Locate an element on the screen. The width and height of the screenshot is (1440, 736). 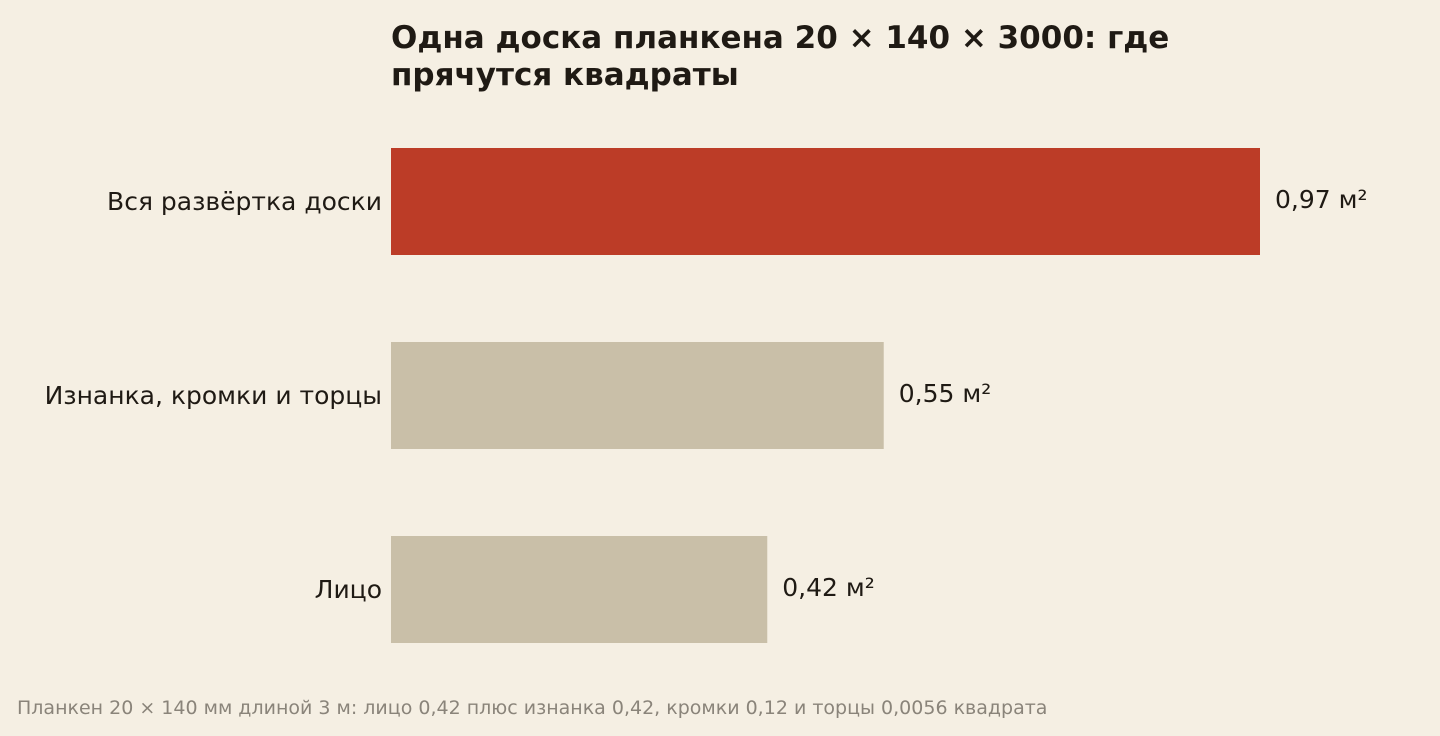
value-label-2: 0,42 м² is located at coordinates (828, 587).